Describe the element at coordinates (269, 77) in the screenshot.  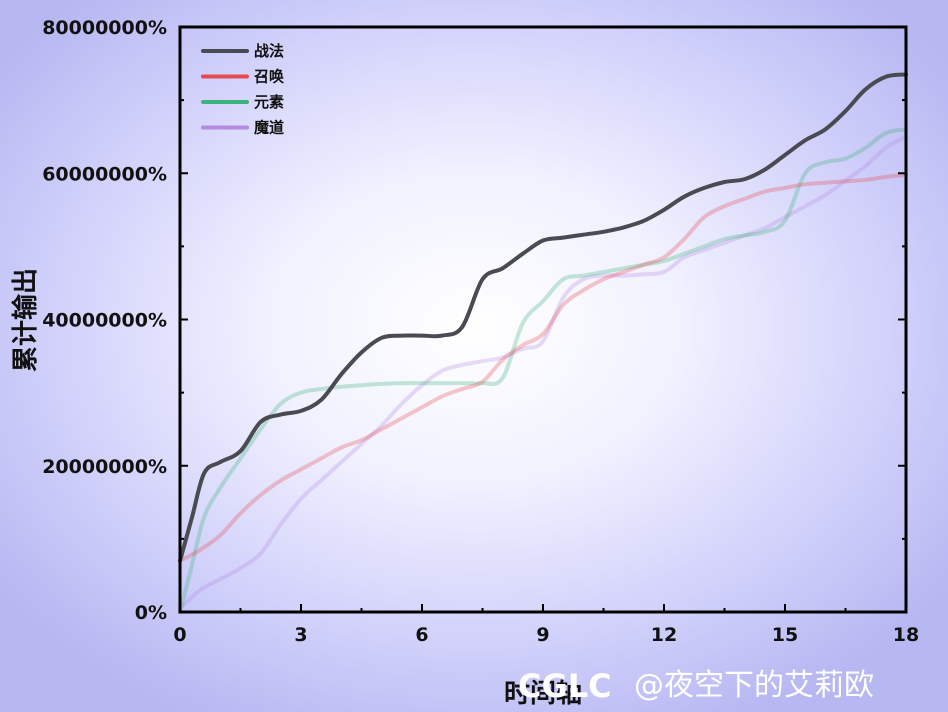
I see `legend-label: 召唤` at that location.